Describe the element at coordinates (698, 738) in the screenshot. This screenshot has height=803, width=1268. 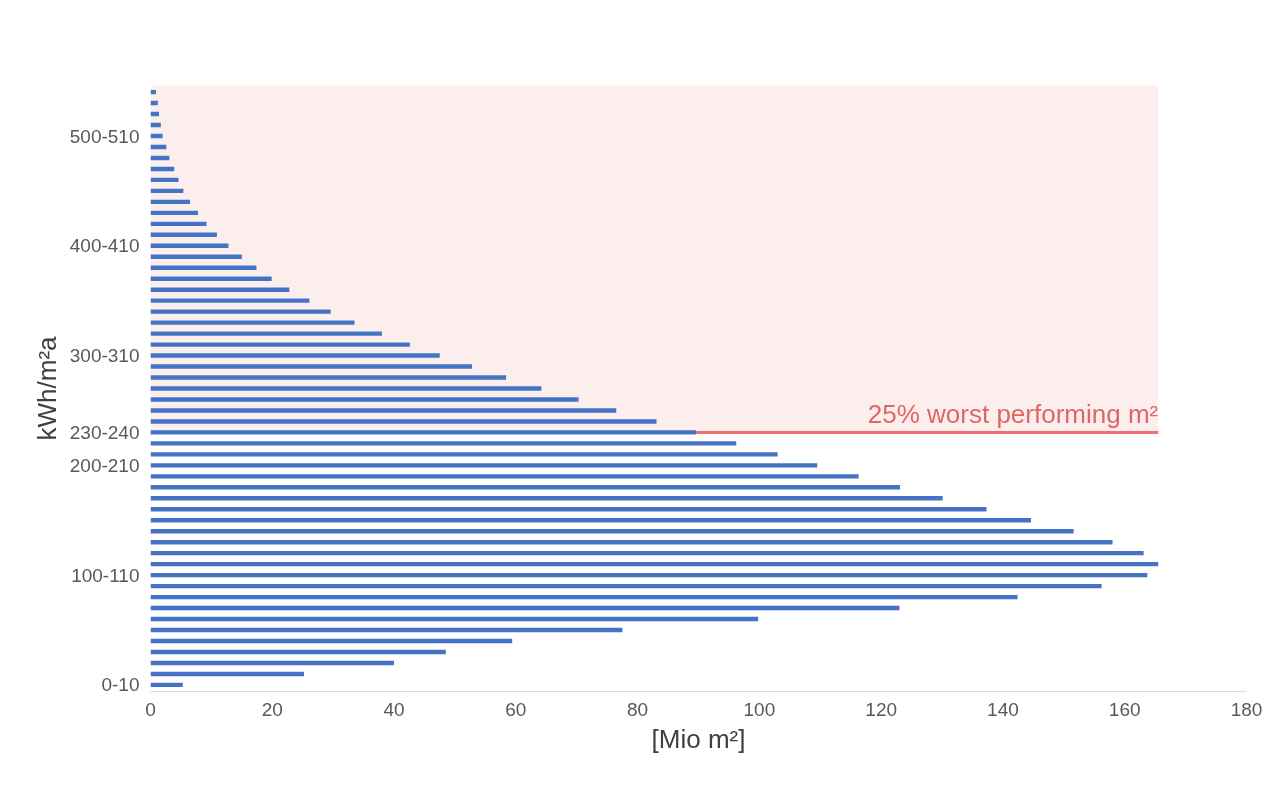
I see `x-axis-title: [Mio m²]` at that location.